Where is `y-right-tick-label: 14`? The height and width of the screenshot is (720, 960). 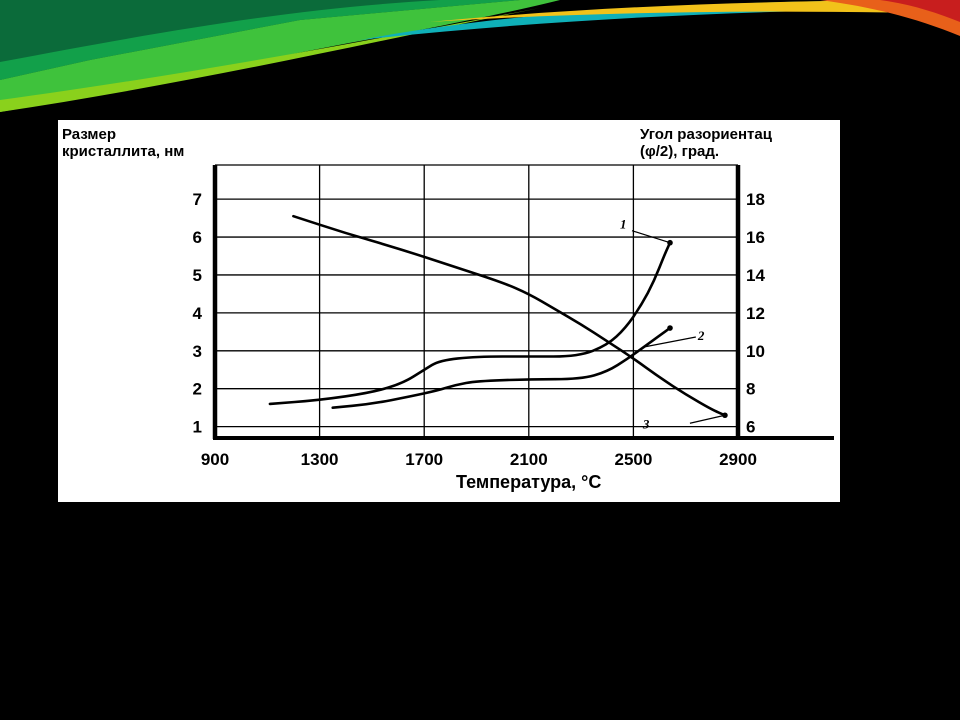 y-right-tick-label: 14 is located at coordinates (755, 275).